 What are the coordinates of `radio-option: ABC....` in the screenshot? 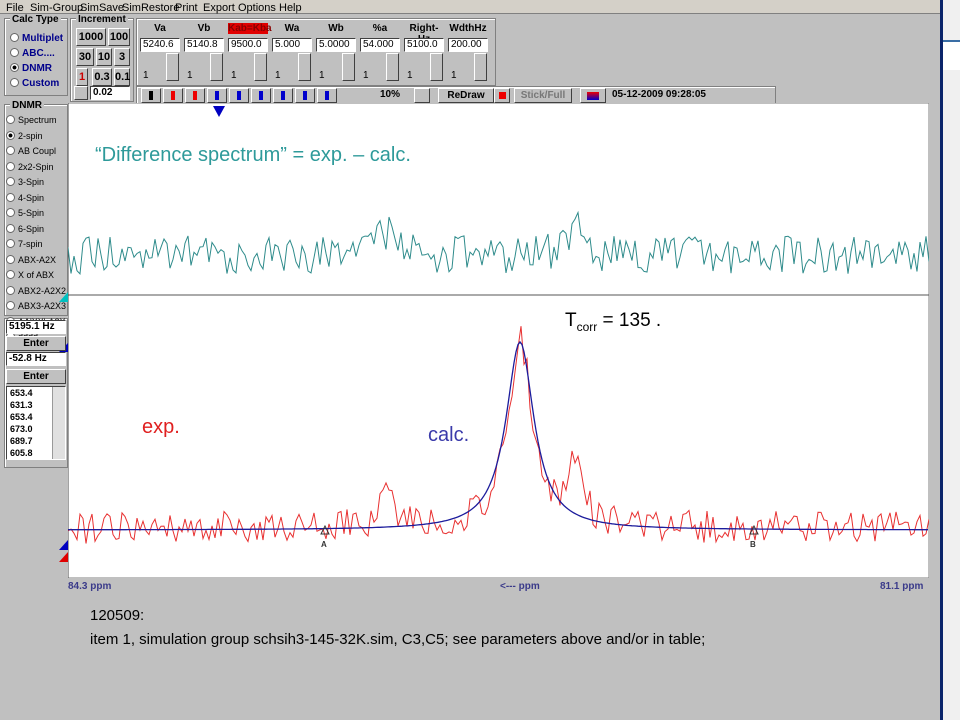 It's located at (32, 53).